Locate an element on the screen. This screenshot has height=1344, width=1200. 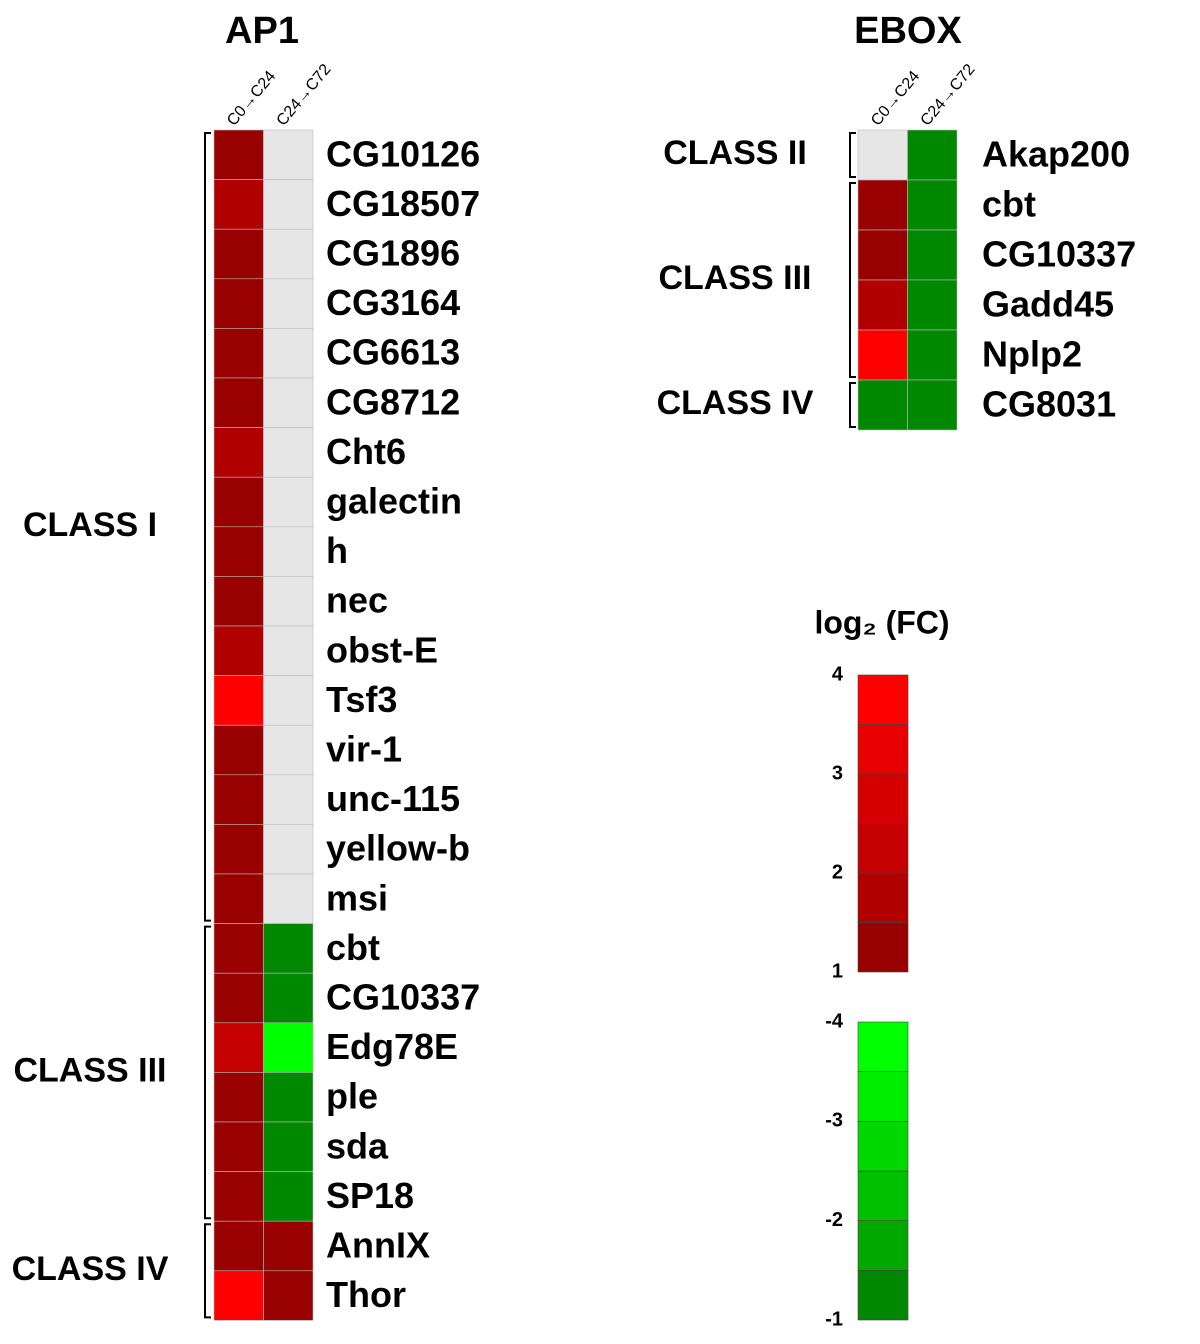
chart-title: EBOX is located at coordinates (908, 31).